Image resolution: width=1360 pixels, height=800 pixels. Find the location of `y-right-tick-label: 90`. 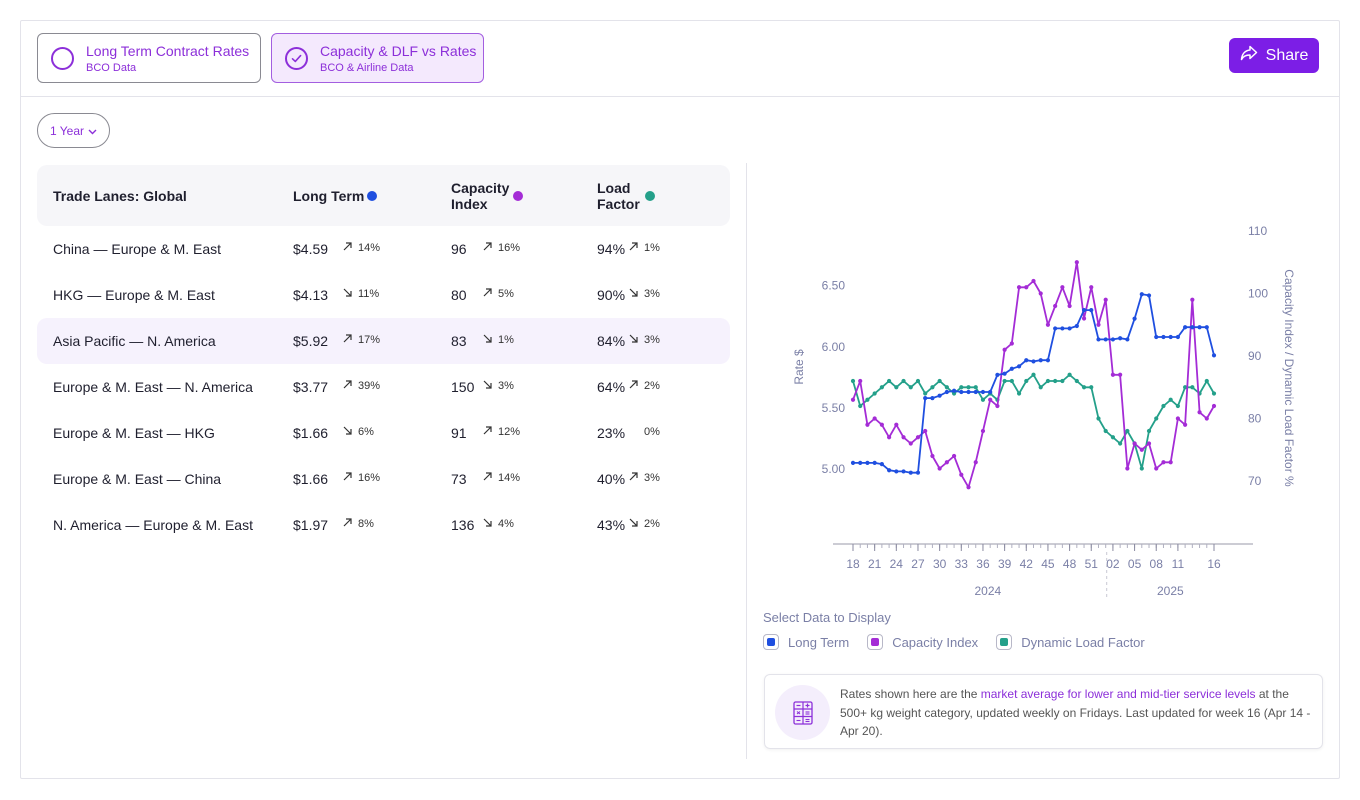

y-right-tick-label: 90 is located at coordinates (1255, 356).